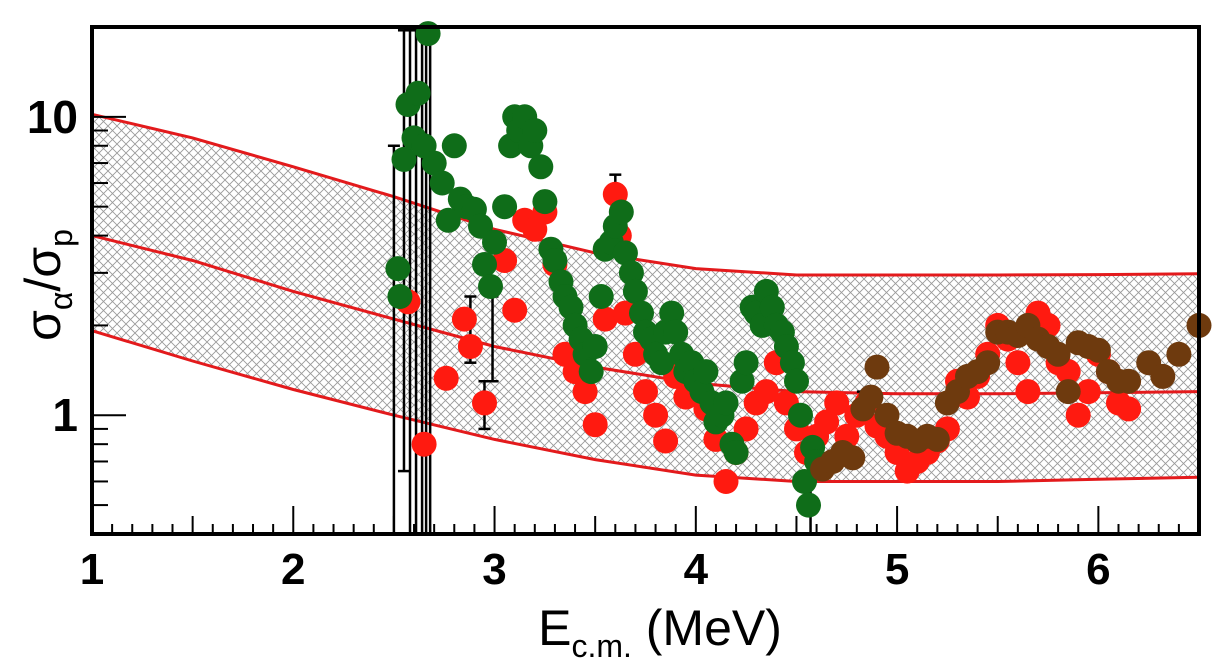 The image size is (1226, 660). What do you see at coordinates (696, 569) in the screenshot?
I see `x-tick-label: 4` at bounding box center [696, 569].